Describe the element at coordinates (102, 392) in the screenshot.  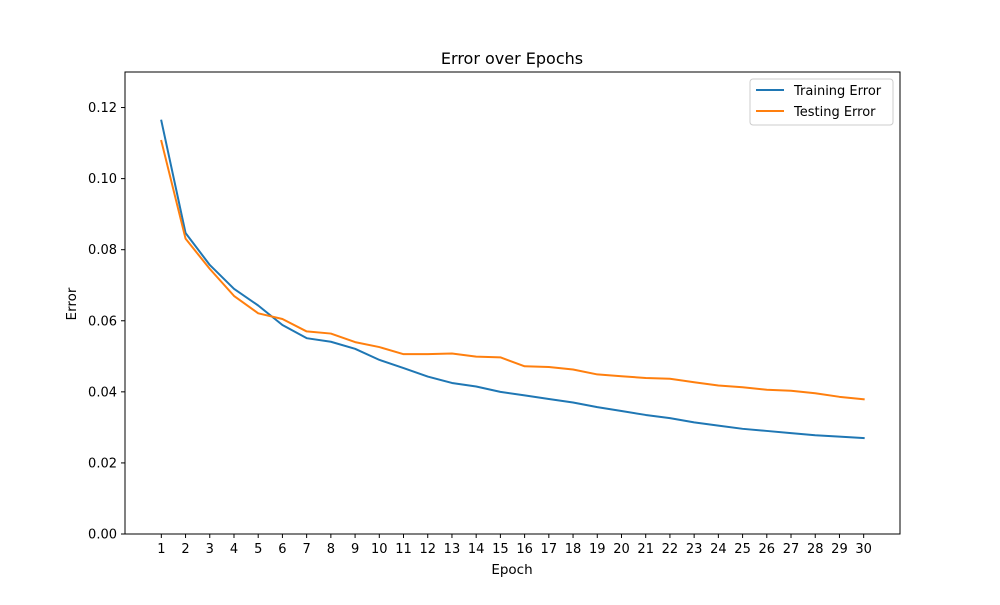
I see `y-tick-label: 0.04` at that location.